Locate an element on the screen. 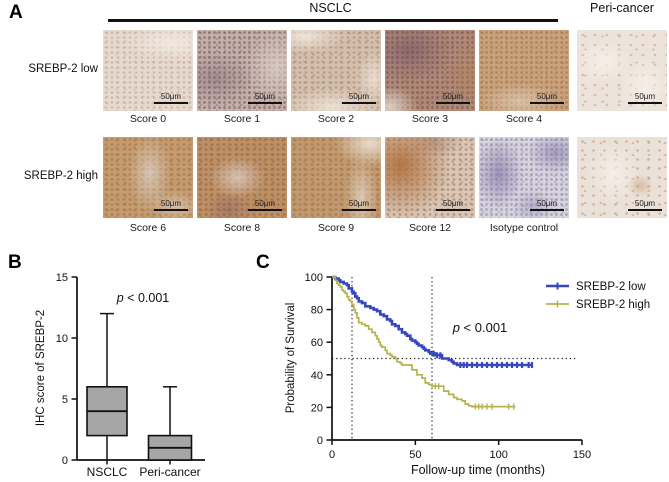  x-tick-label: 100 is located at coordinates (498, 455).